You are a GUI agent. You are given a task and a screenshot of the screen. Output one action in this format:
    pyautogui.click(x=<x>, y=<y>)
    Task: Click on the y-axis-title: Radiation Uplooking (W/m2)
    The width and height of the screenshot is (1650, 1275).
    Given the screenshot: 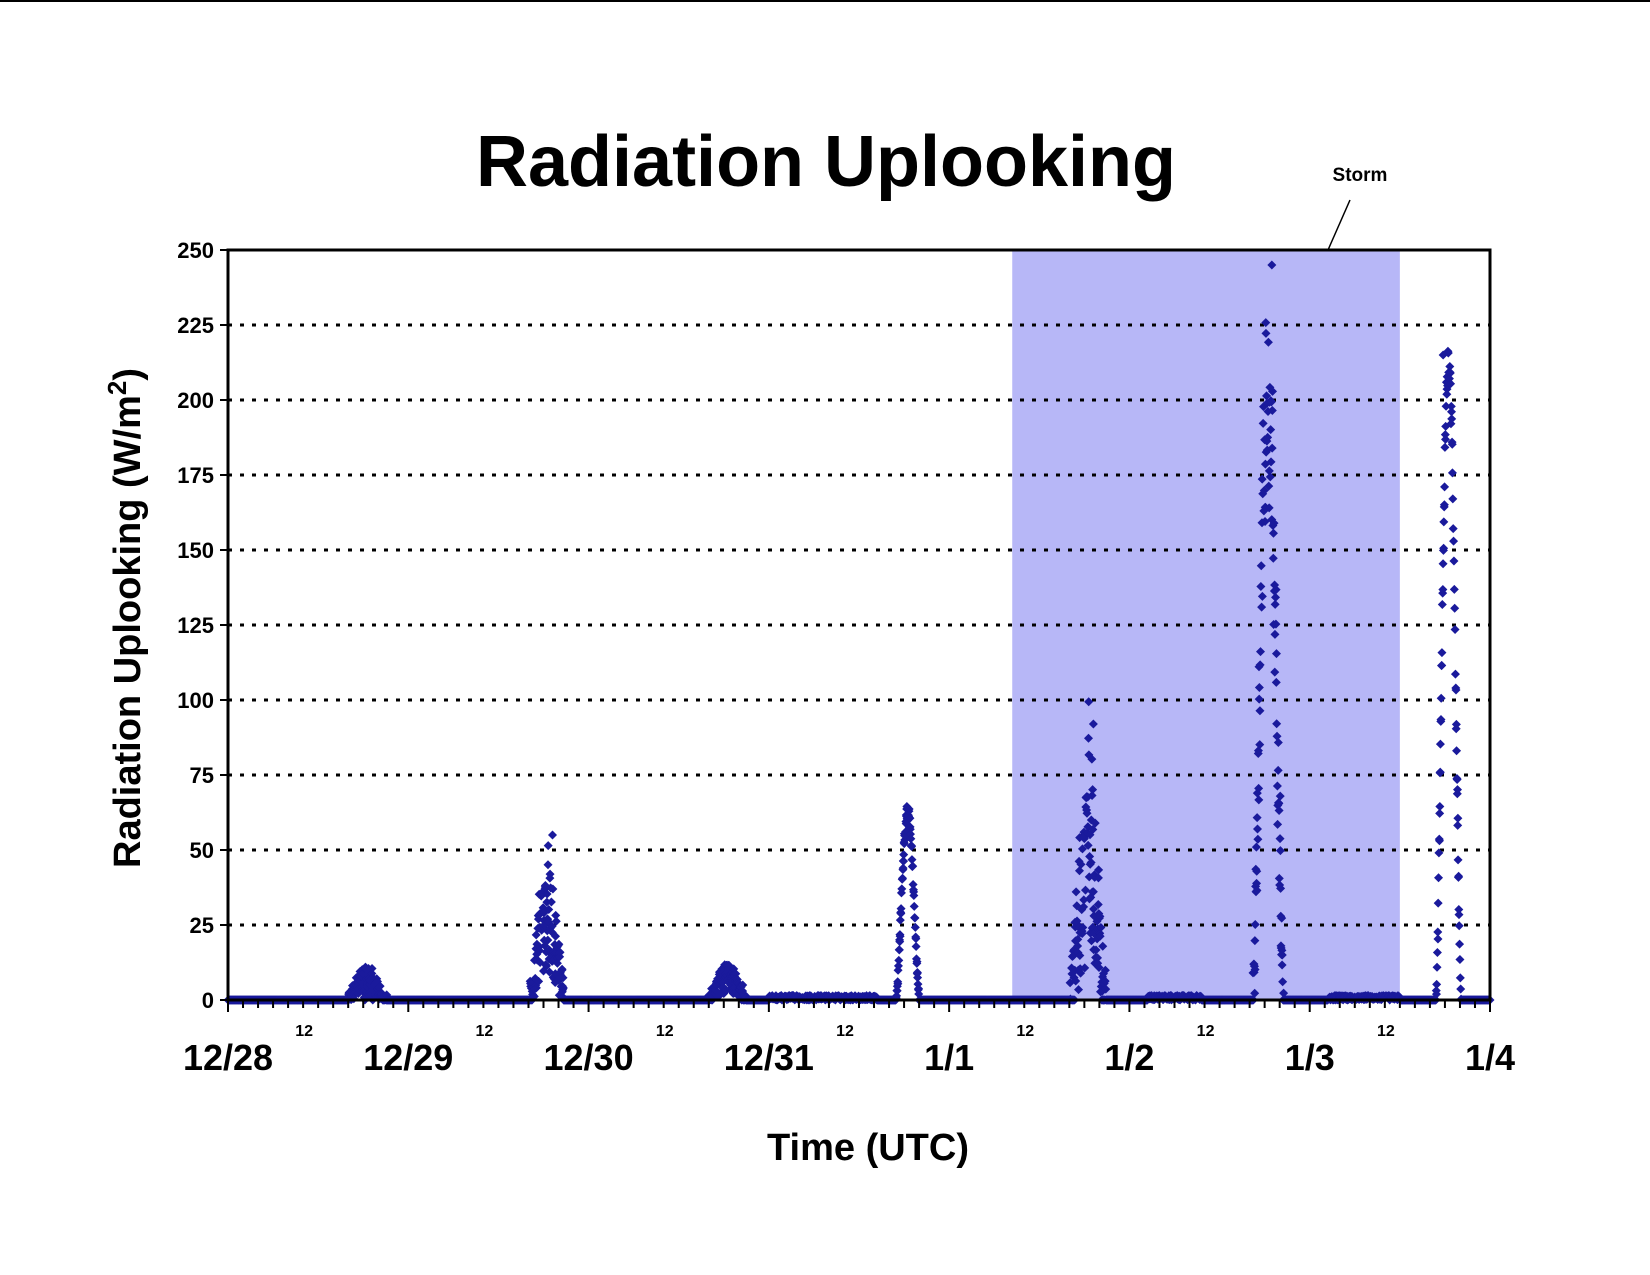 What is the action you would take?
    pyautogui.click(x=125, y=618)
    